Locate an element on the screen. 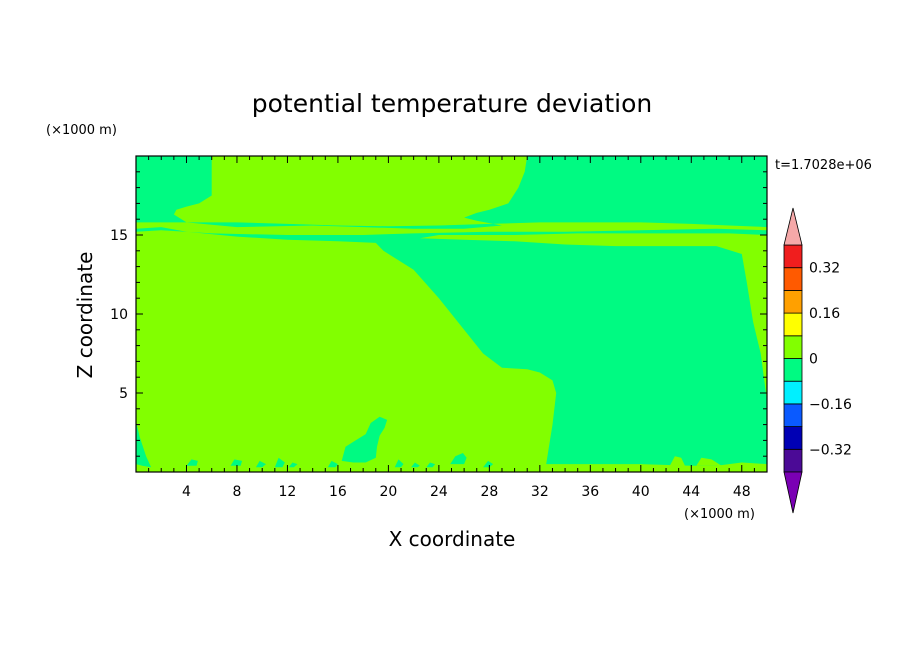  colorbar-label: 0.16 is located at coordinates (824, 314).